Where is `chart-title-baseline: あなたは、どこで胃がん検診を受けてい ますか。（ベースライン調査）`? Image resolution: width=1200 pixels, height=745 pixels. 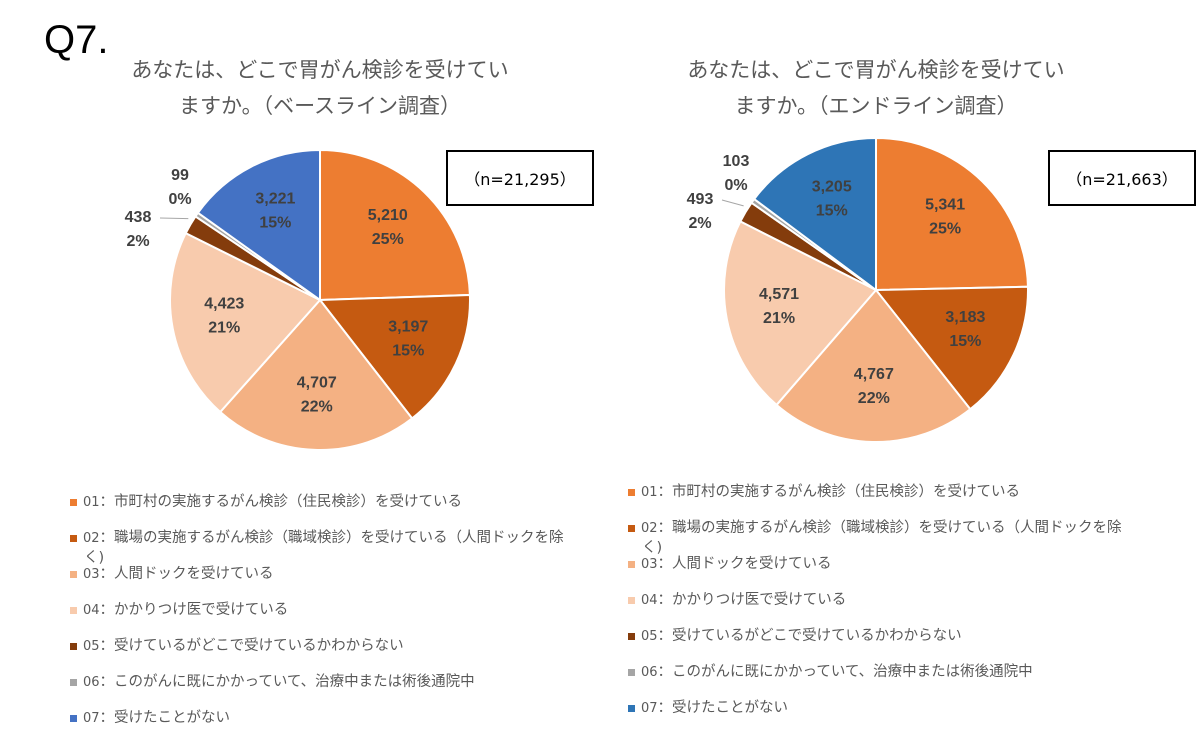 chart-title-baseline: あなたは、どこで胃がん検診を受けてい ますか。（ベースライン調査） is located at coordinates (320, 88).